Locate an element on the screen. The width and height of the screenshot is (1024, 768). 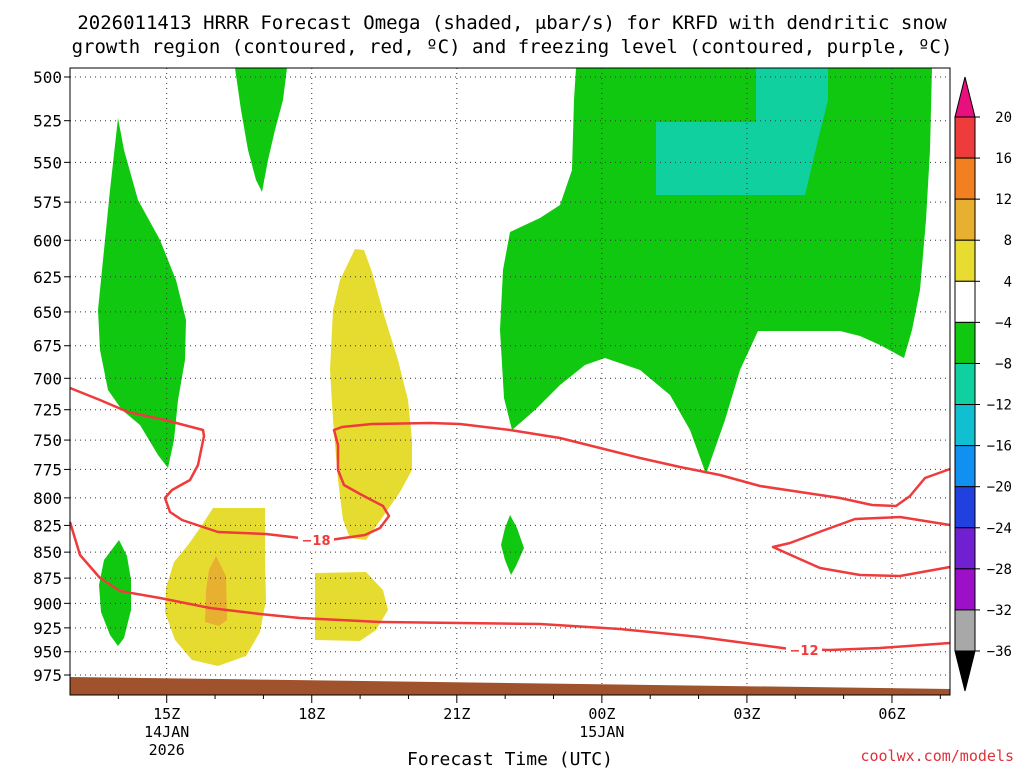
x-tick-label: 03Z is located at coordinates (746, 714).